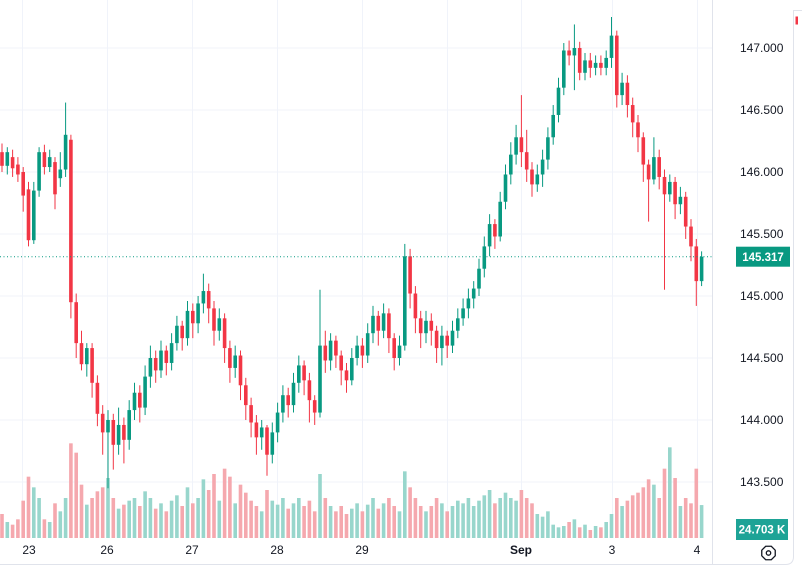  What do you see at coordinates (361, 550) in the screenshot?
I see `time-axis: 23 26 27 28 29 Sep 3 4` at bounding box center [361, 550].